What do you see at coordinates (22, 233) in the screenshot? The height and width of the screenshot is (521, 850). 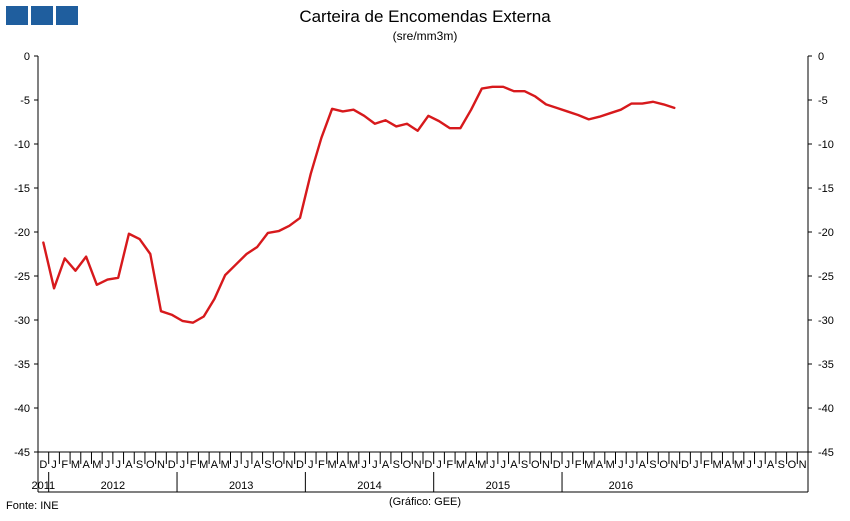 I see `y-tick-label-left: -20` at bounding box center [22, 233].